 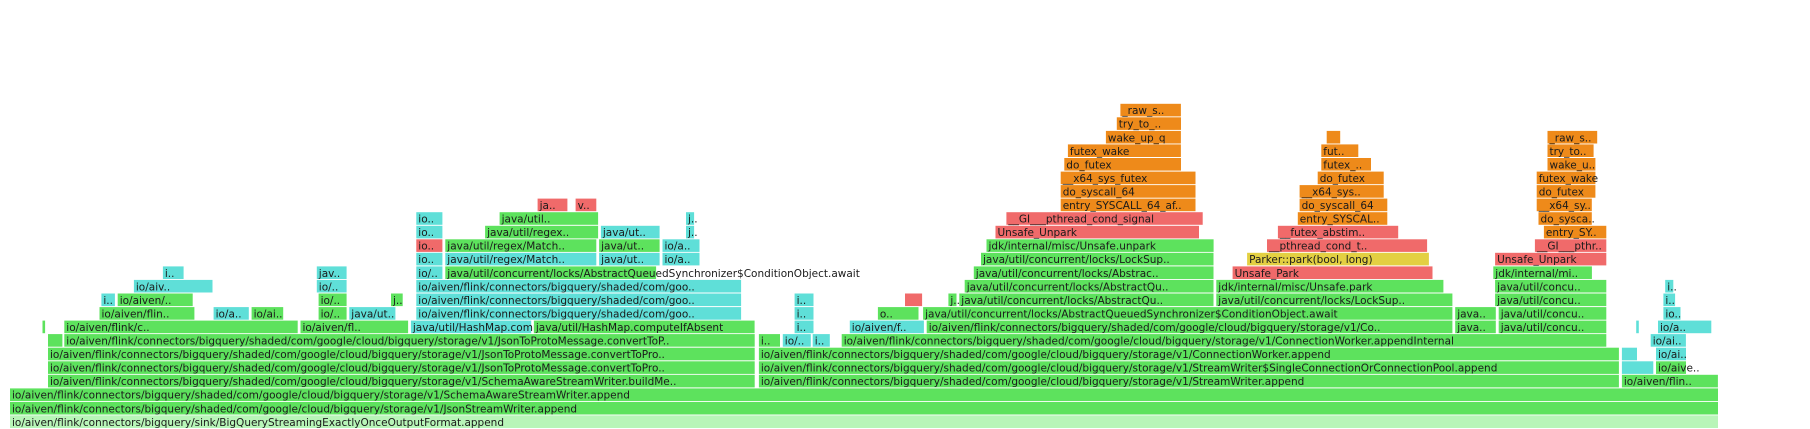 I want to click on flame-frame: io/aiven/flink/c.., so click(x=181, y=327).